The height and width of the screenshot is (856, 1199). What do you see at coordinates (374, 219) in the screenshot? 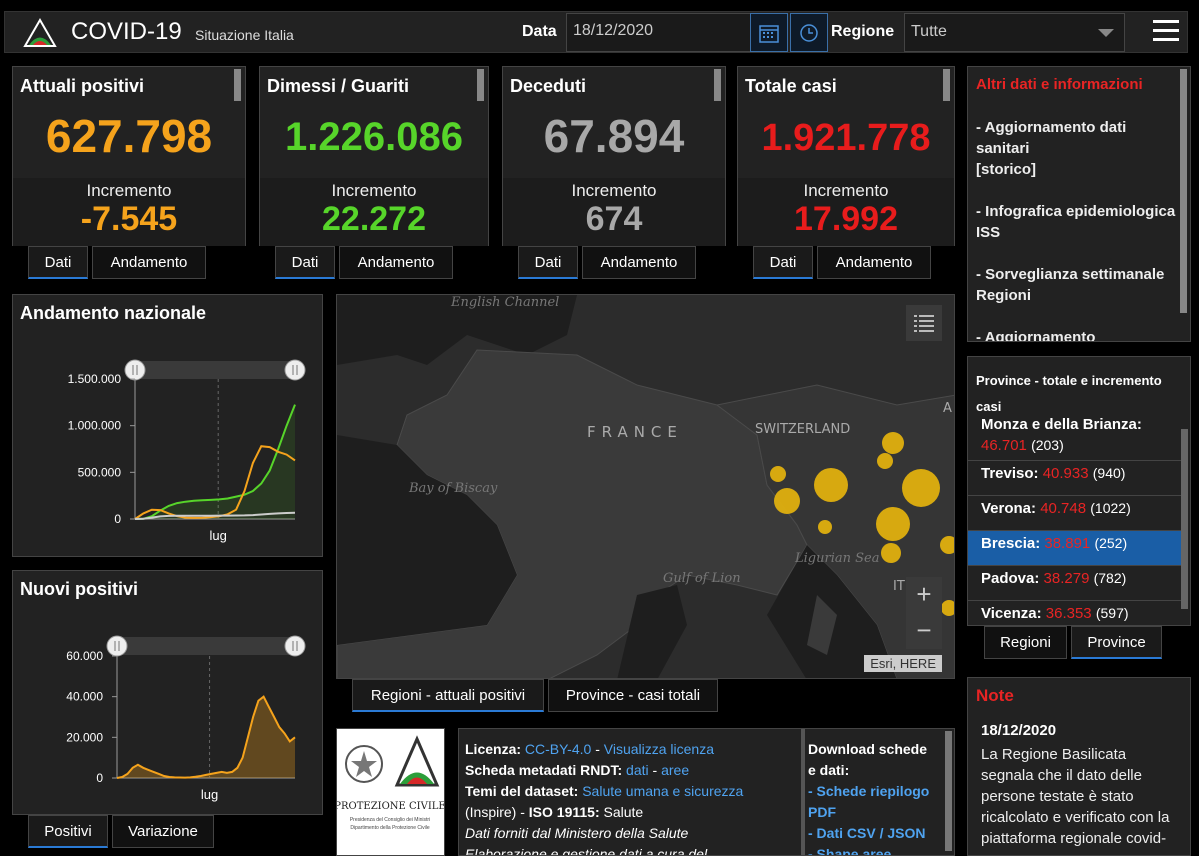
I see `card-increment-value: 22.272` at bounding box center [374, 219].